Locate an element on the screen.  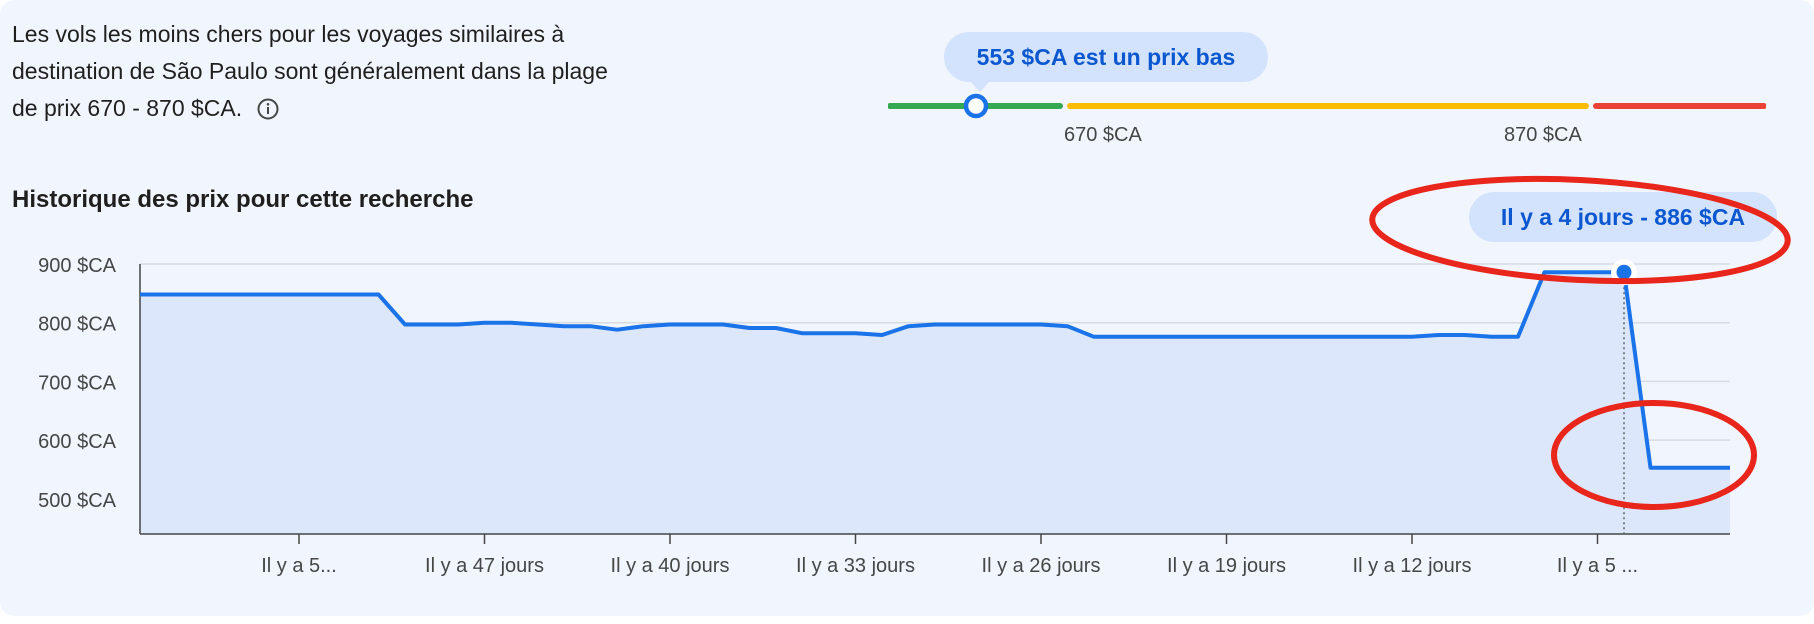
hover-price-tooltip: Il y a 4 jours - 886 $CA is located at coordinates (1623, 217).